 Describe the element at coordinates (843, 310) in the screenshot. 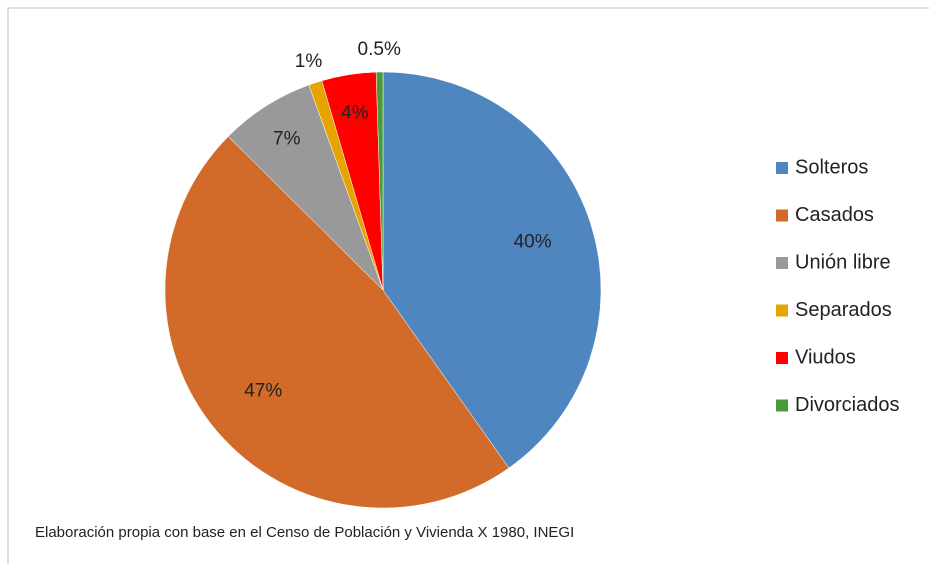

I see `legend-label: Separados` at that location.